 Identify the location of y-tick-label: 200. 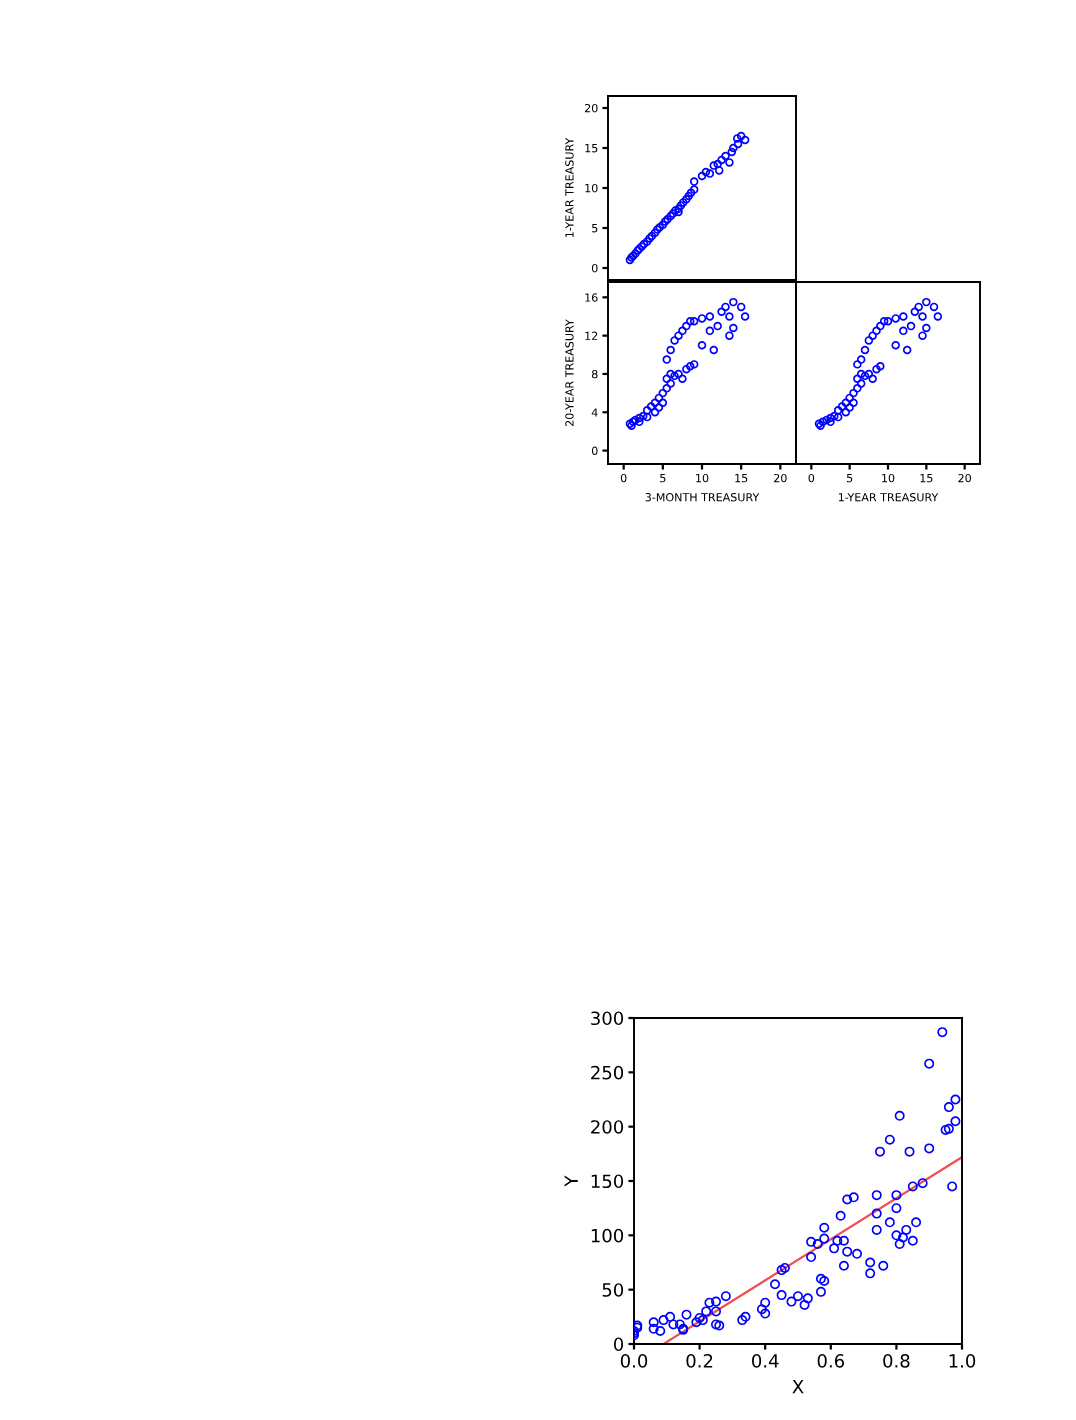
(607, 1127).